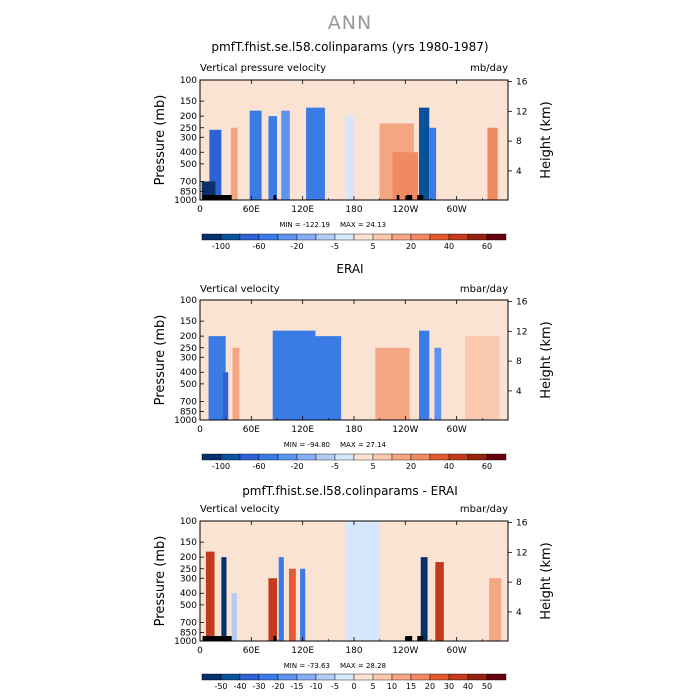  What do you see at coordinates (546, 580) in the screenshot?
I see `y-axis-label-right: Height (km)` at bounding box center [546, 580].